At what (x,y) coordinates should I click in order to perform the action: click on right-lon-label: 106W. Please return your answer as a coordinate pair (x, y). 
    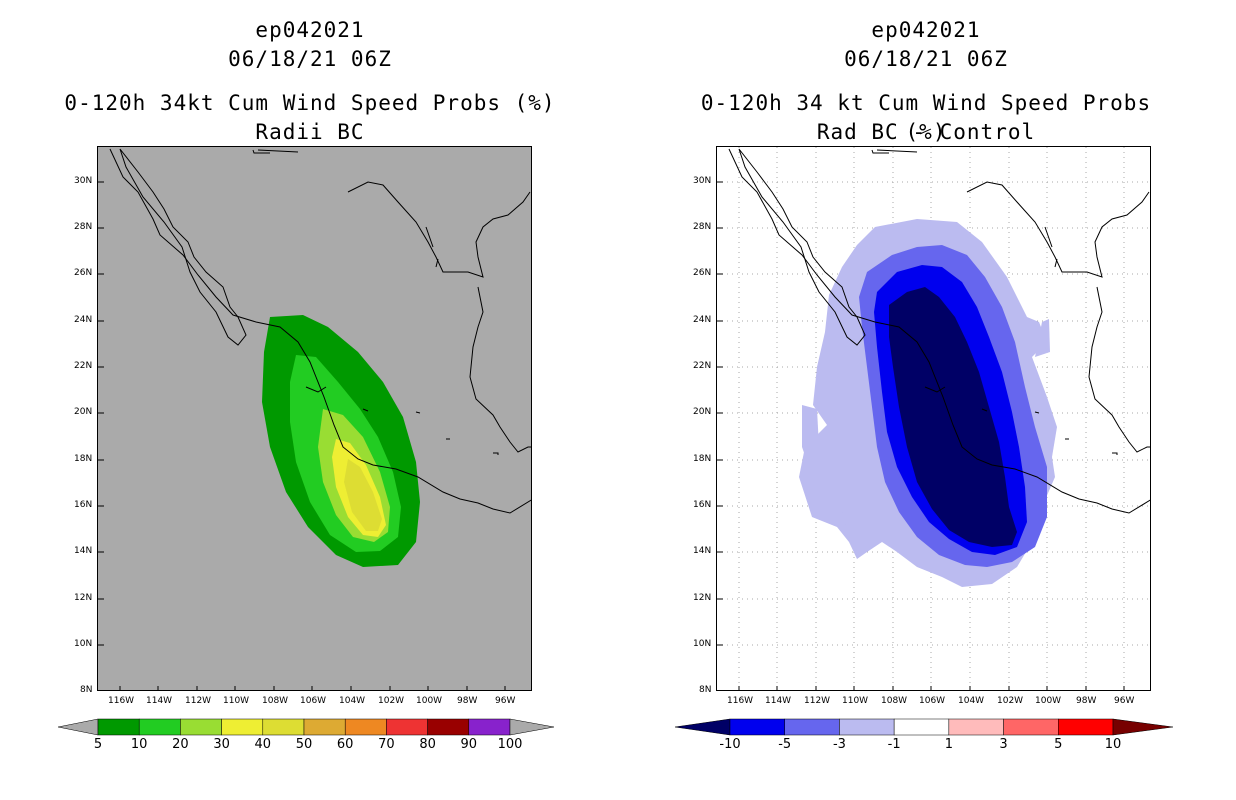
    Looking at the image, I should click on (932, 701).